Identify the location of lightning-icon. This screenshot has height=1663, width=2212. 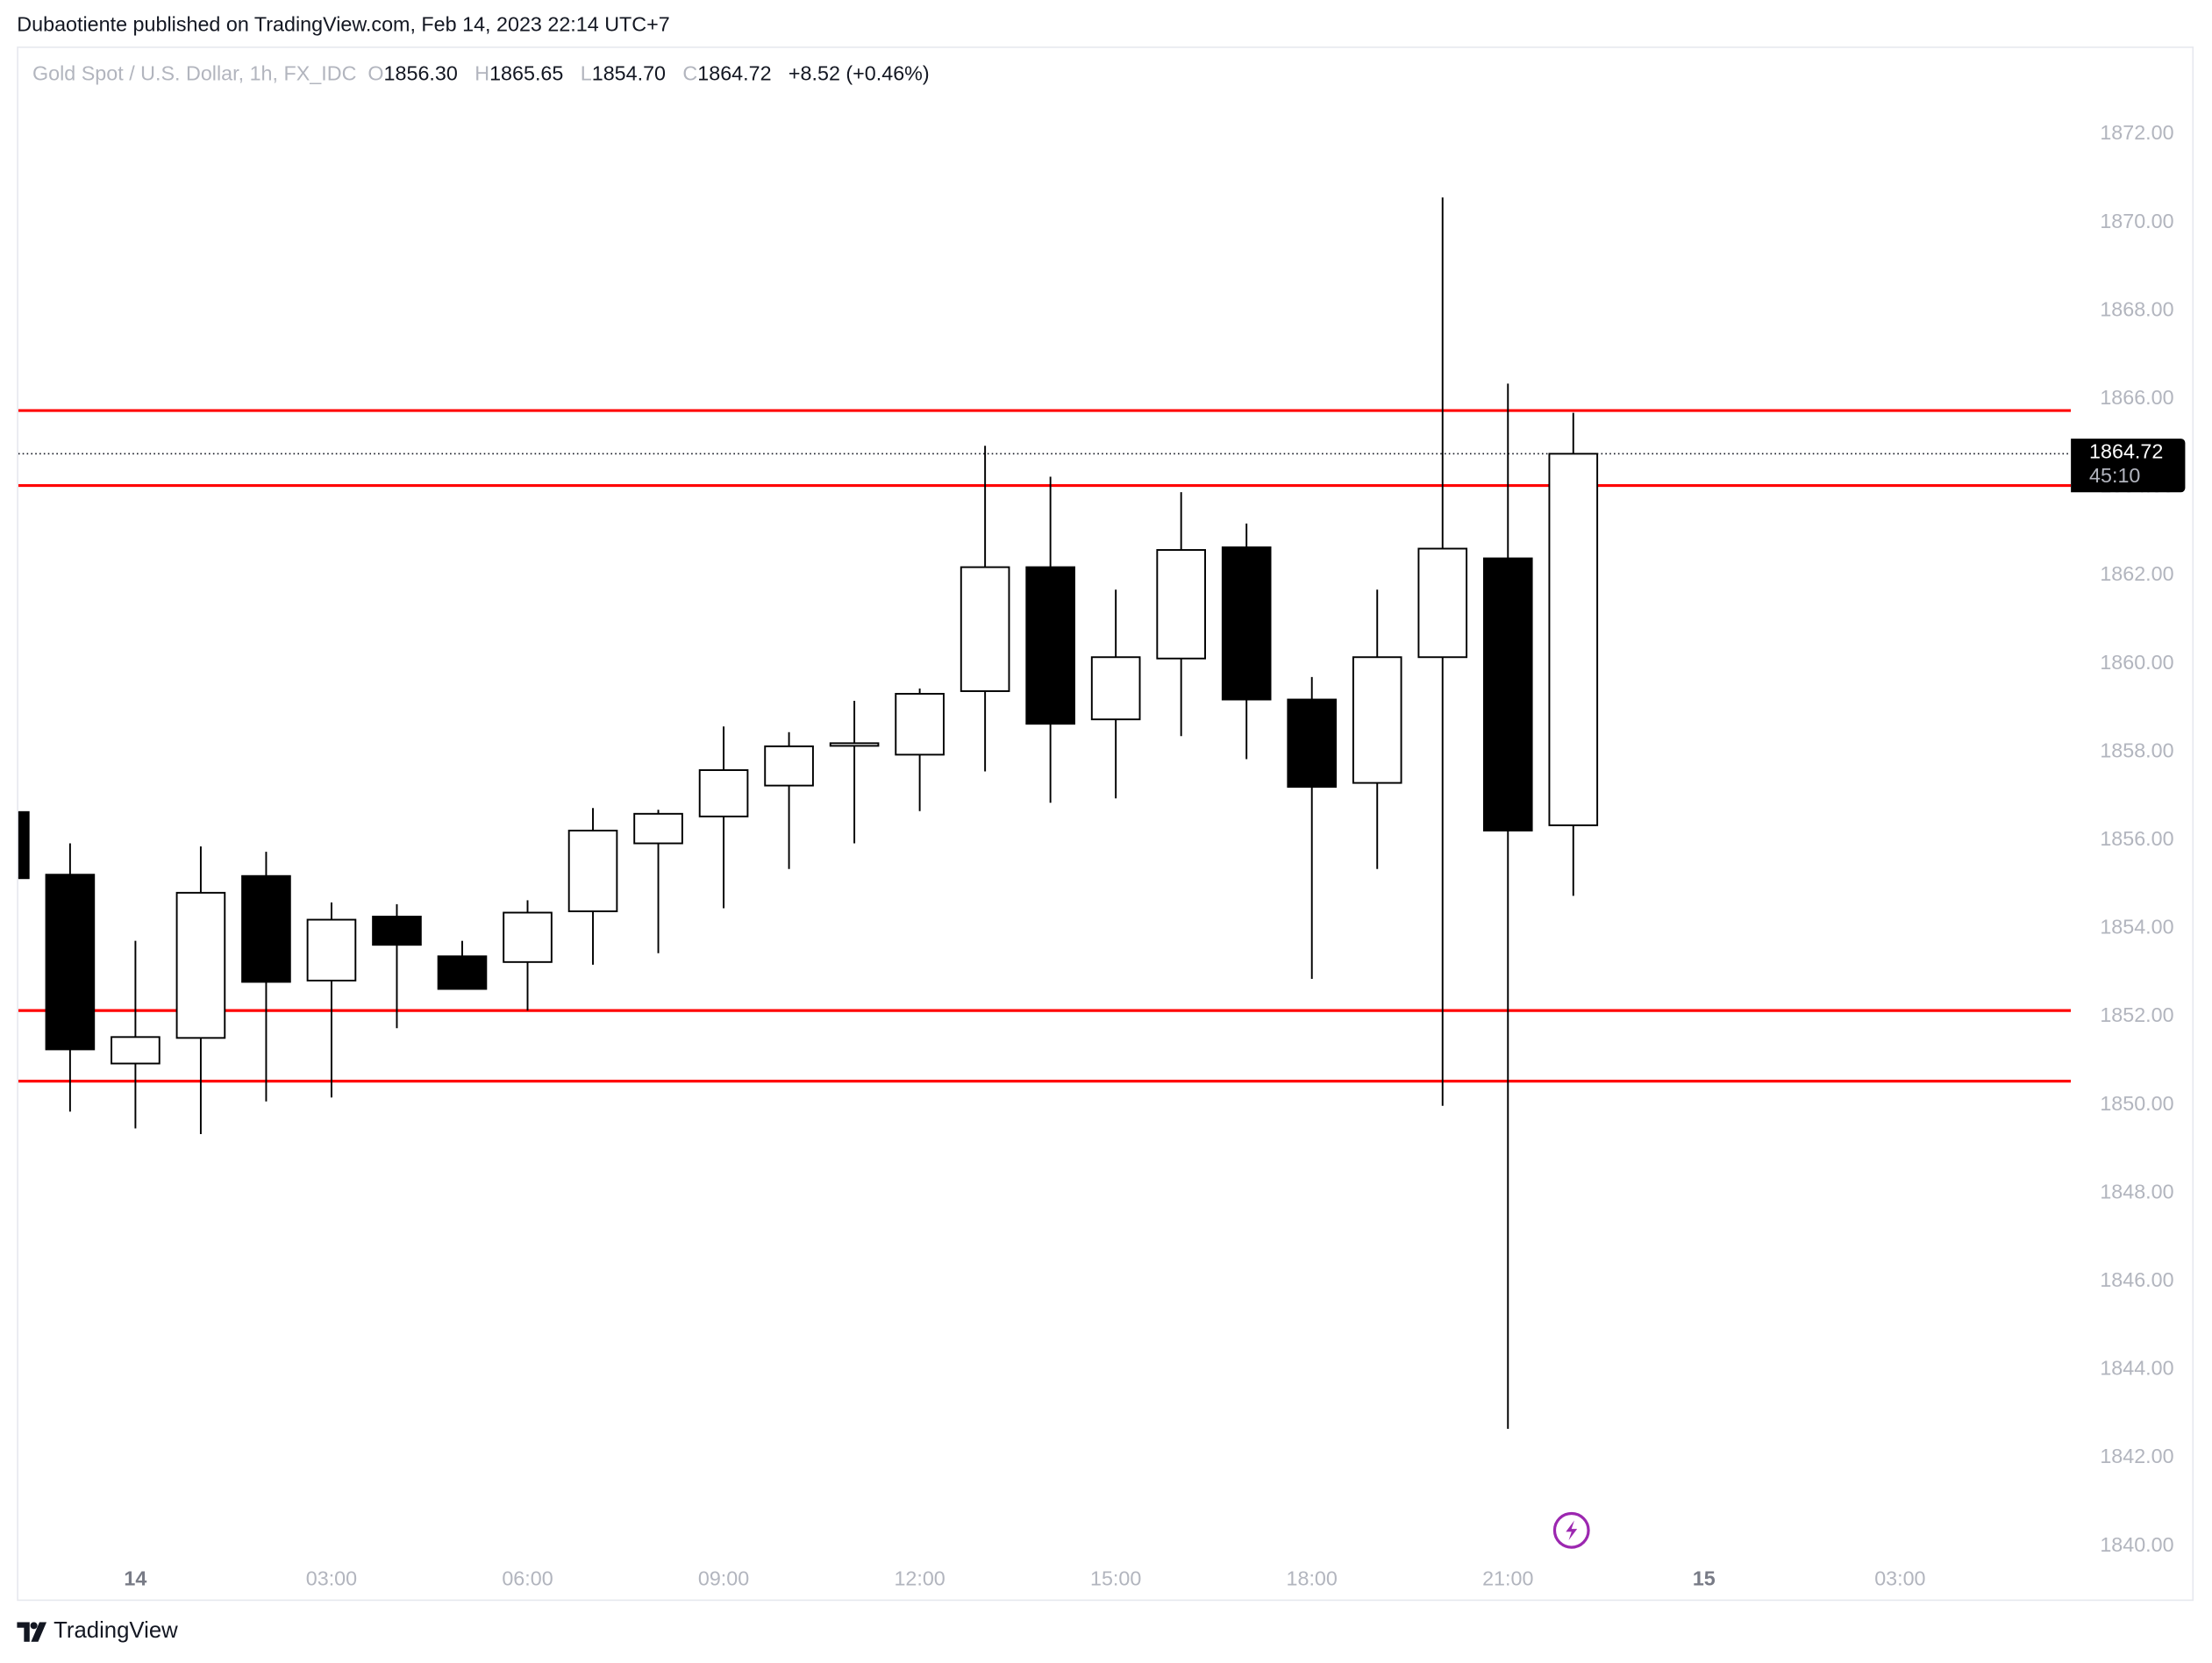
(1571, 1530).